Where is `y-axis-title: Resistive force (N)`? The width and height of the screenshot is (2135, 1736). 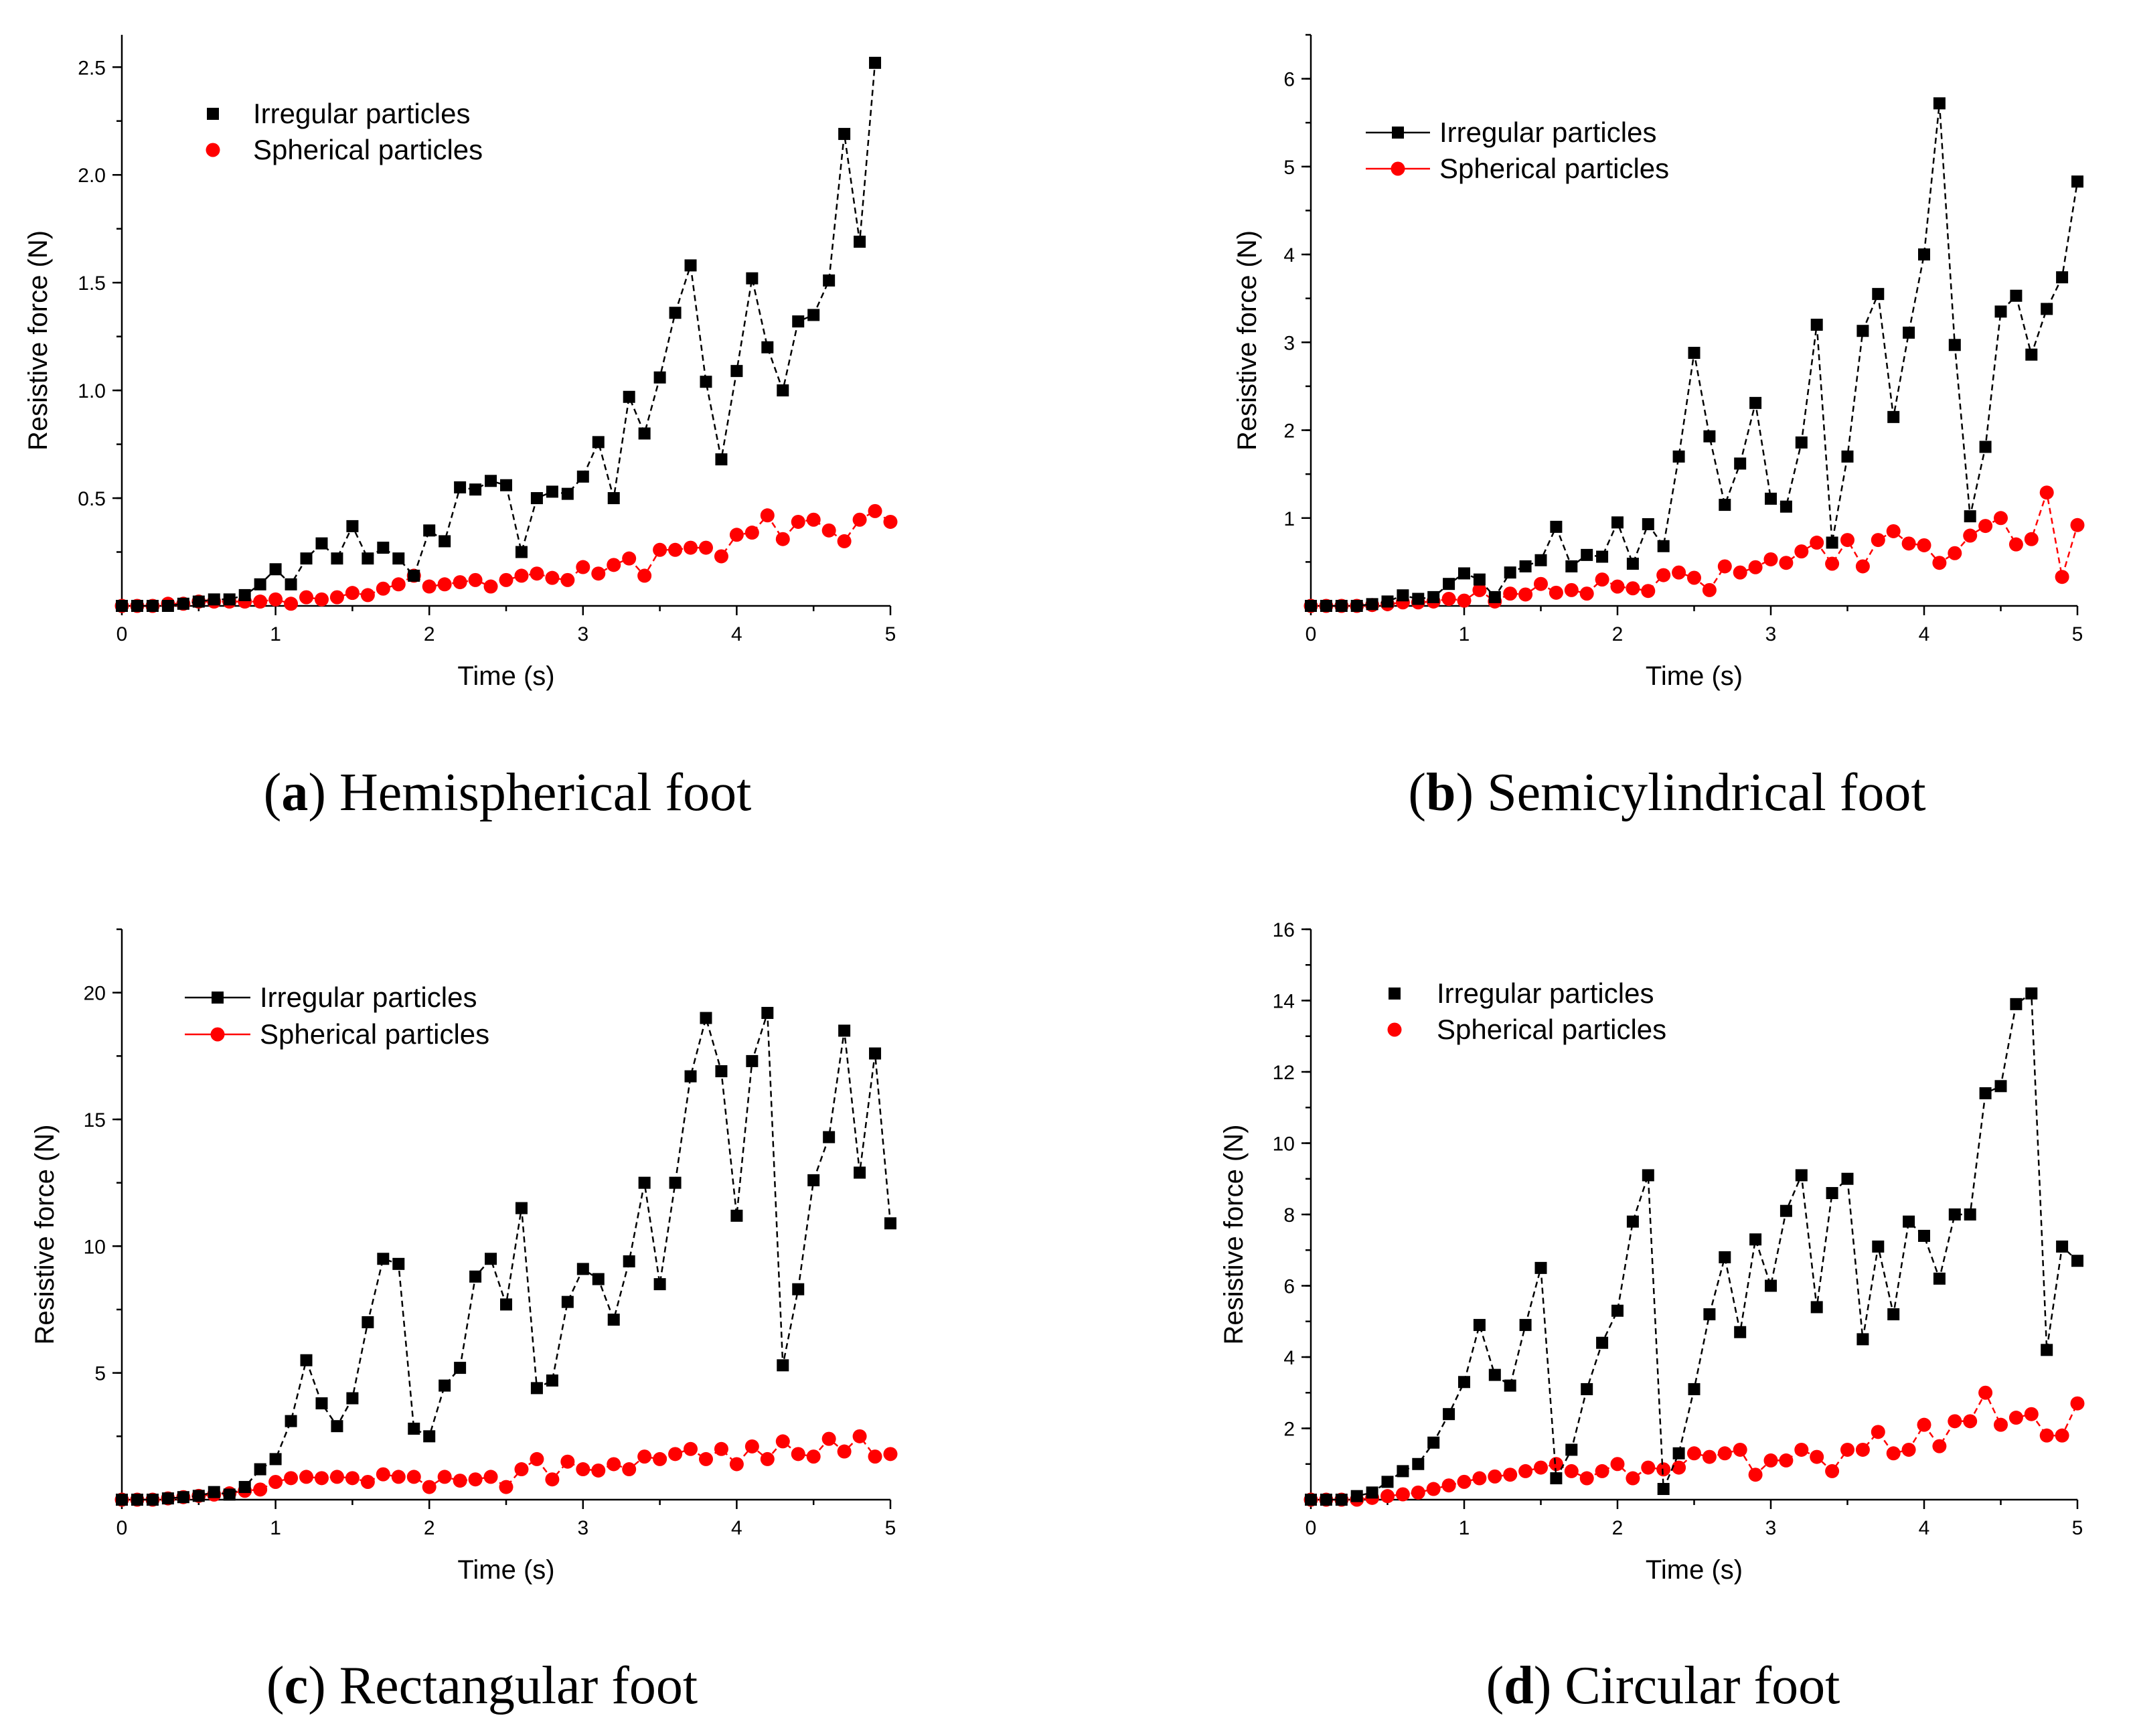
y-axis-title: Resistive force (N) is located at coordinates (38, 341).